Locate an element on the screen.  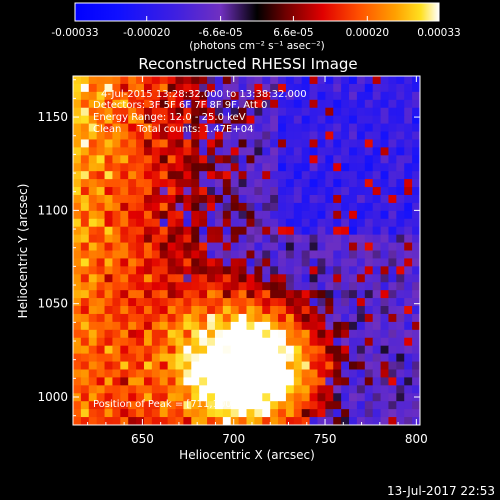
y-axis-label: Heliocentric Y (arcsec) is located at coordinates (23, 251).